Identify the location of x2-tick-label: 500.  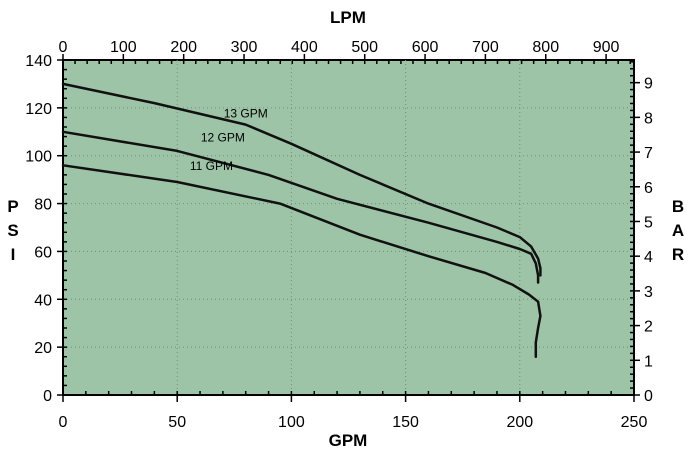
(364, 47).